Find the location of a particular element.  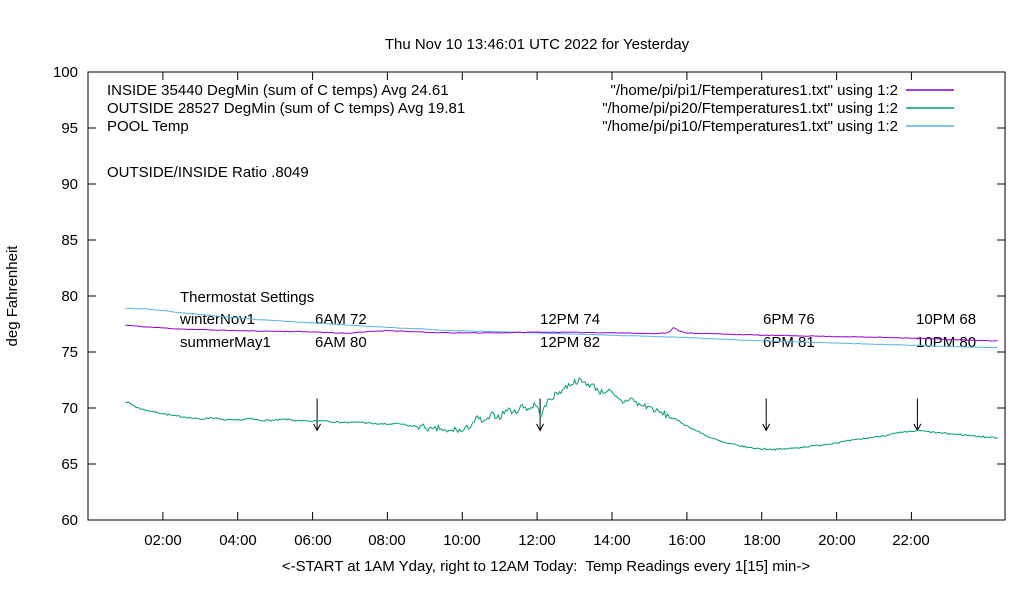

y-tick-label: 60 is located at coordinates (69, 520).